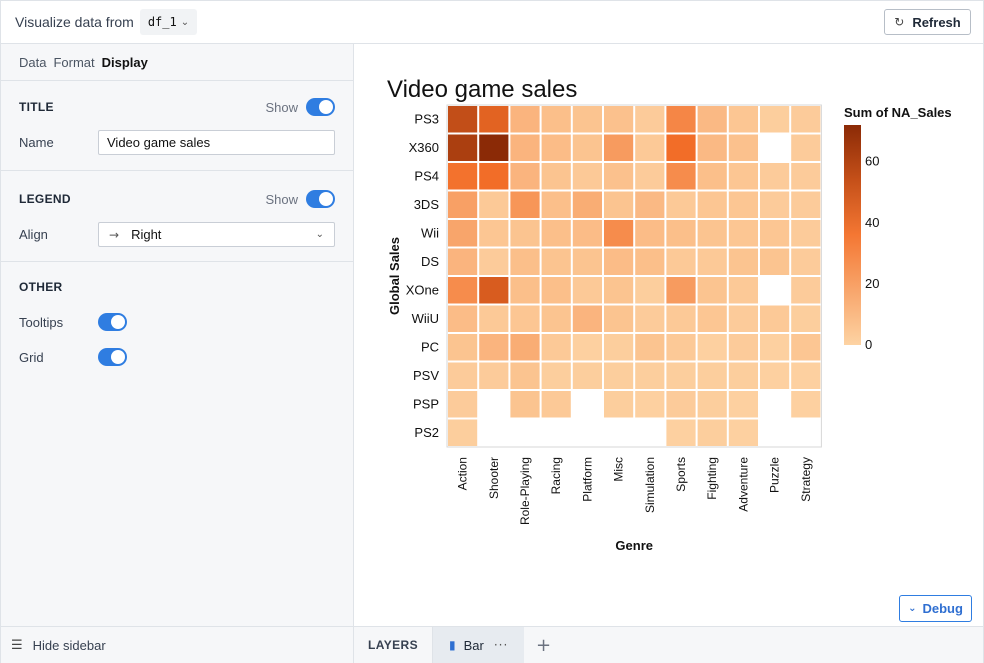  What do you see at coordinates (177, 314) in the screenshot?
I see `other-section: OTHER Tooltips Grid` at bounding box center [177, 314].